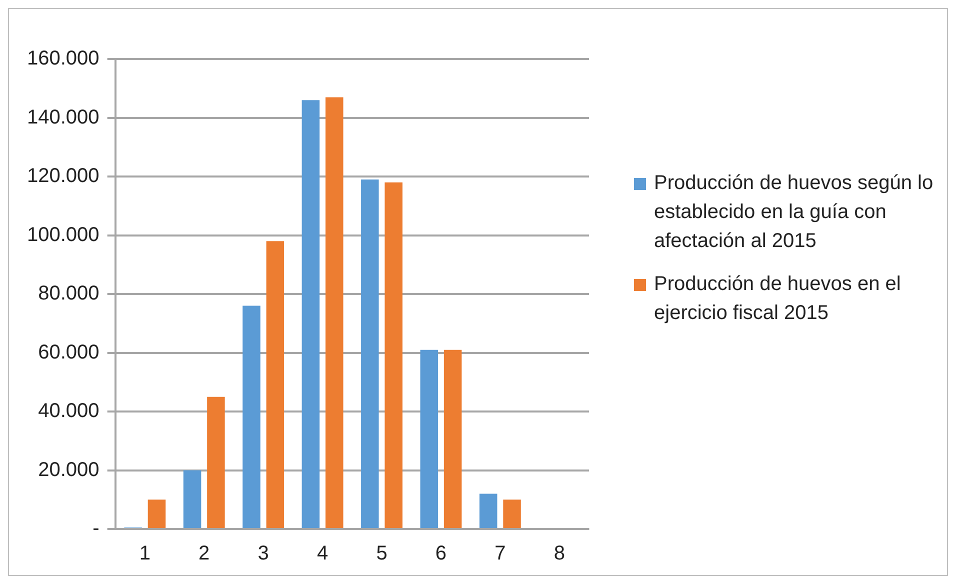 The height and width of the screenshot is (583, 956). Describe the element at coordinates (778, 299) in the screenshot. I see `legend-label: Producción de huevos en el ejercicio fiscal 2015` at that location.